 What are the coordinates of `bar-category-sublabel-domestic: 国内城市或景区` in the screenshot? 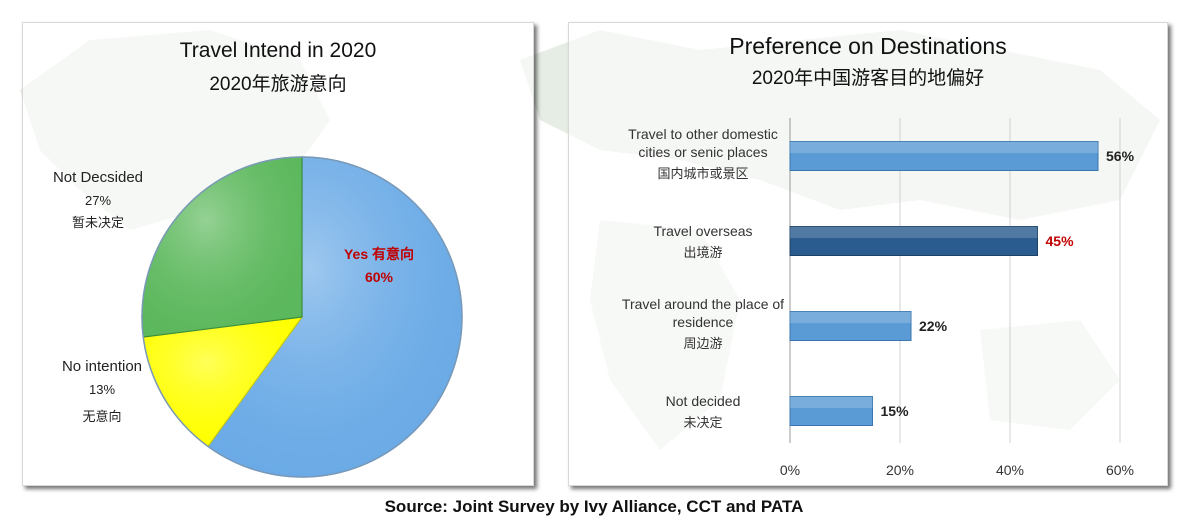 It's located at (702, 173).